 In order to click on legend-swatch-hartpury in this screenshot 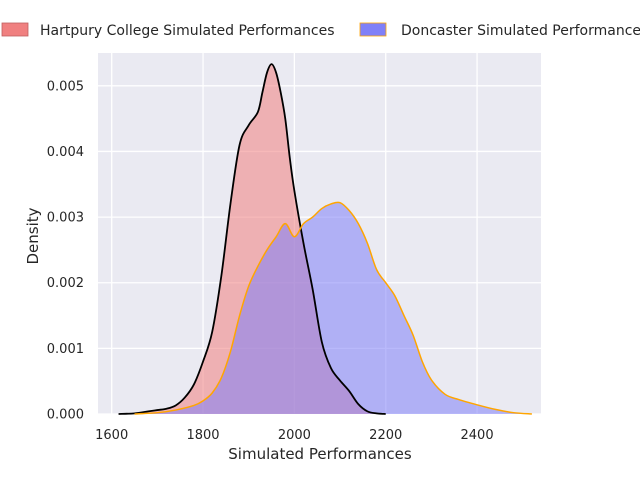, I will do `click(15, 29)`.